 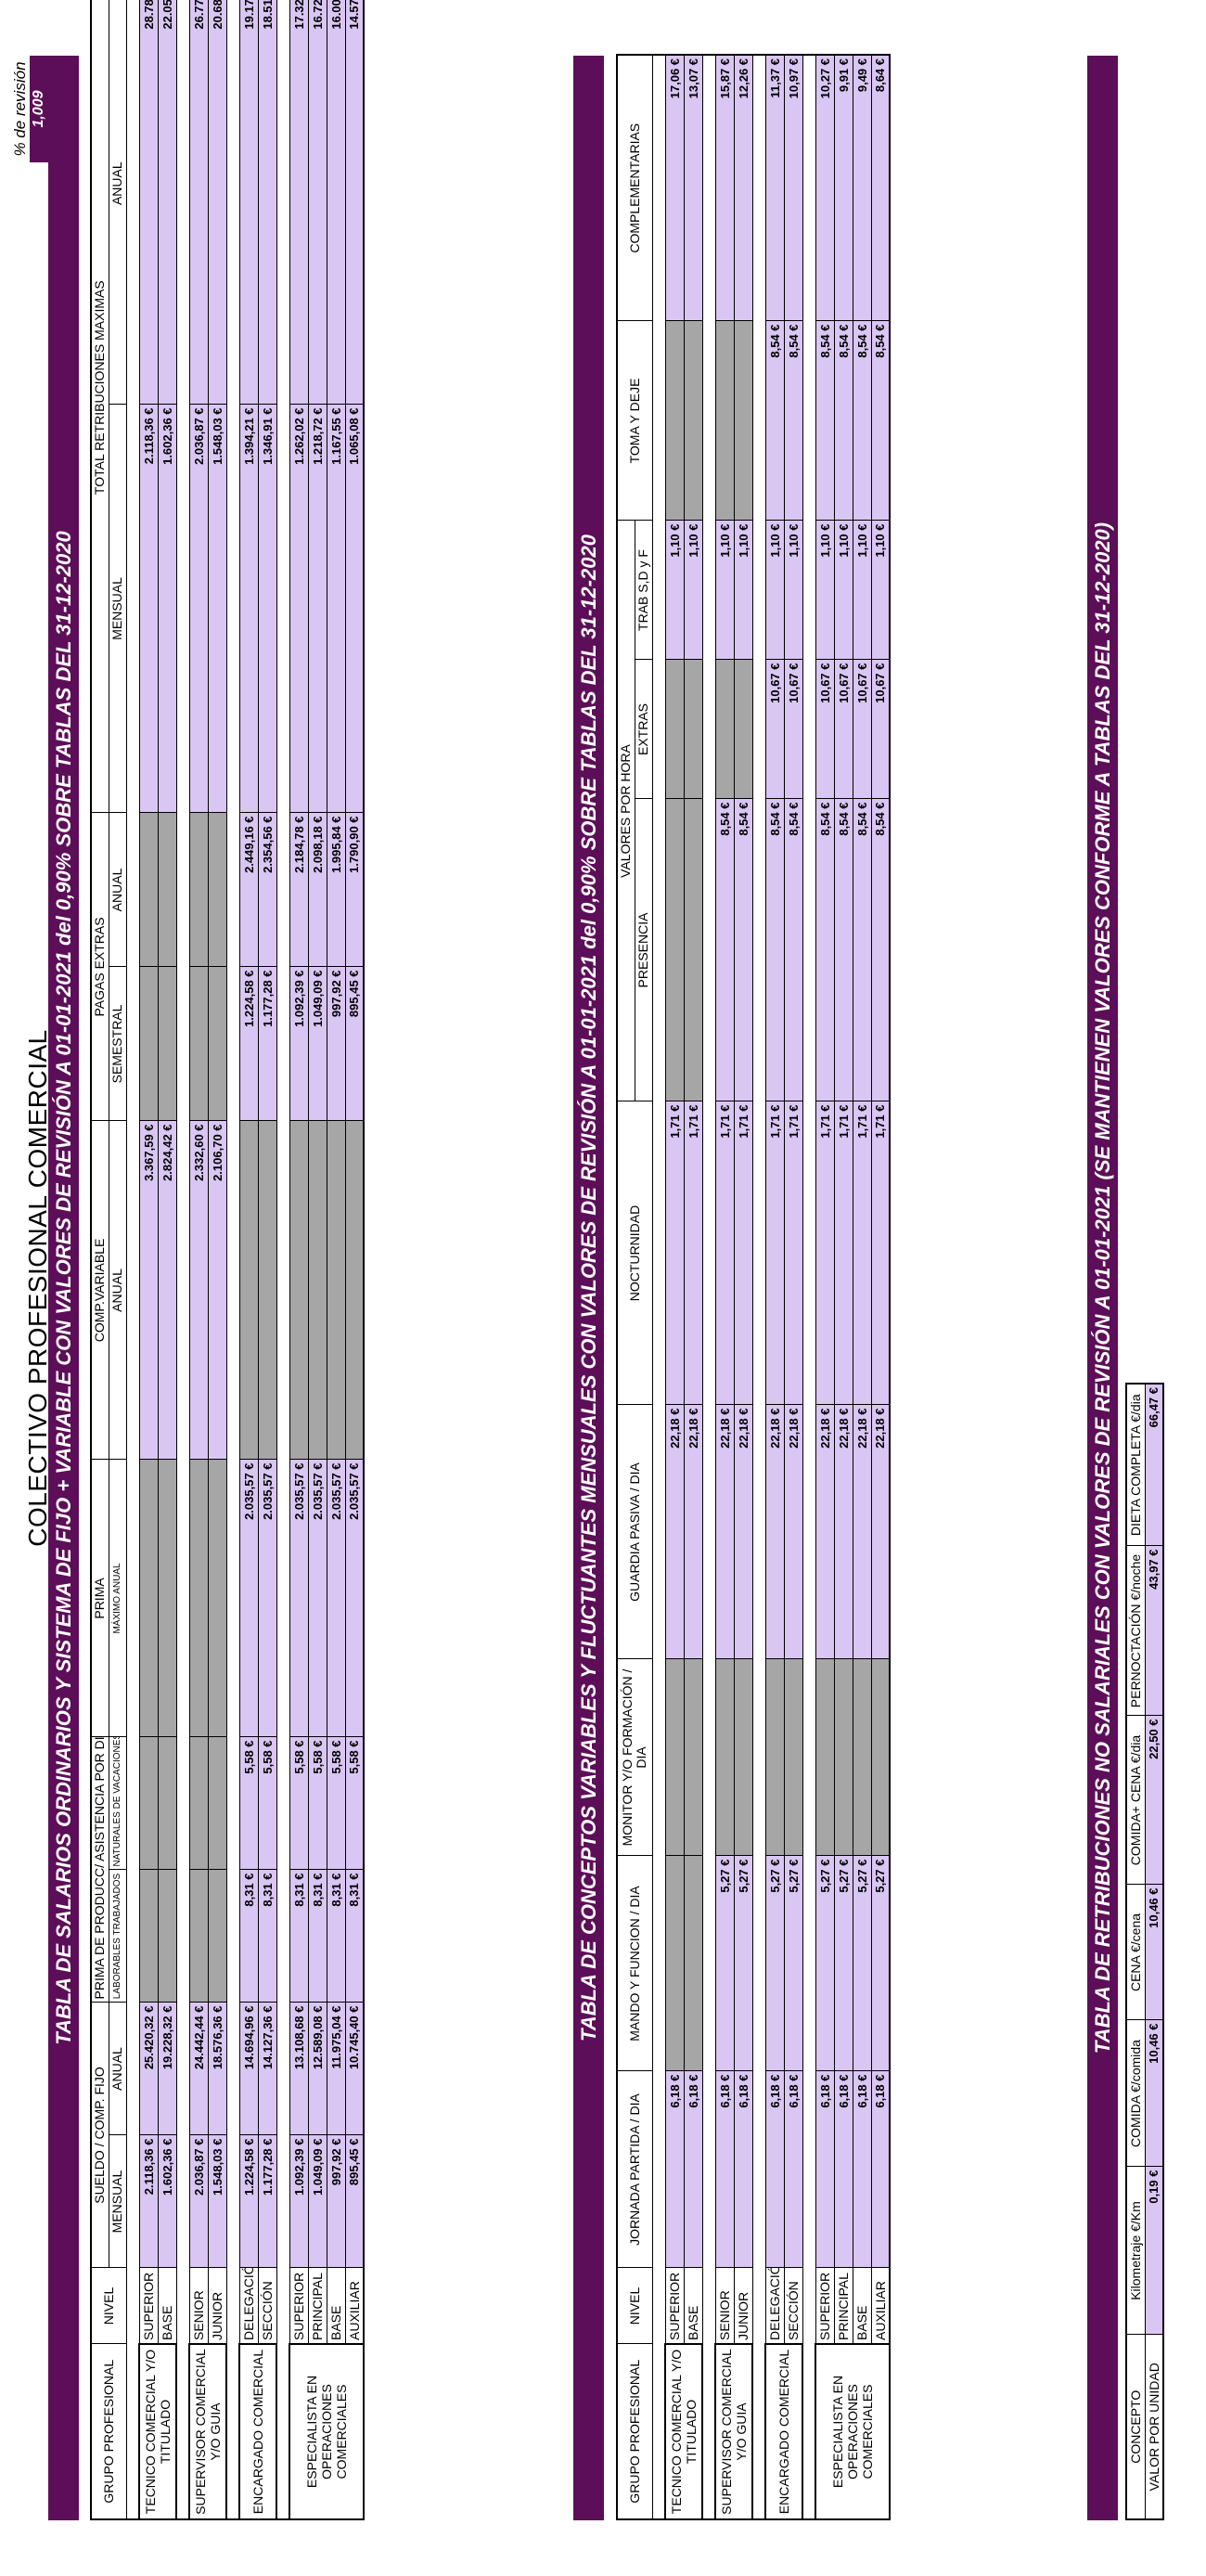 What do you see at coordinates (167, 2201) in the screenshot?
I see `value-cell: 1.602,36 €` at bounding box center [167, 2201].